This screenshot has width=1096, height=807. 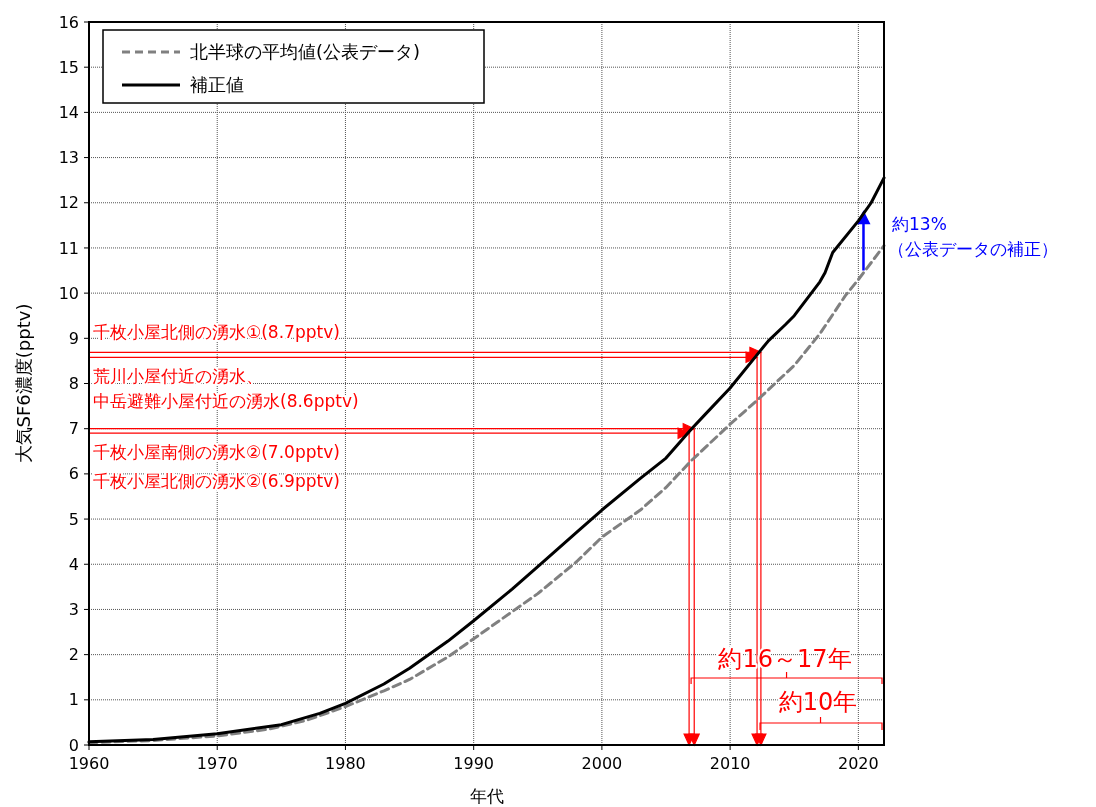 I want to click on y-tick-label: 1, so click(x=73, y=700).